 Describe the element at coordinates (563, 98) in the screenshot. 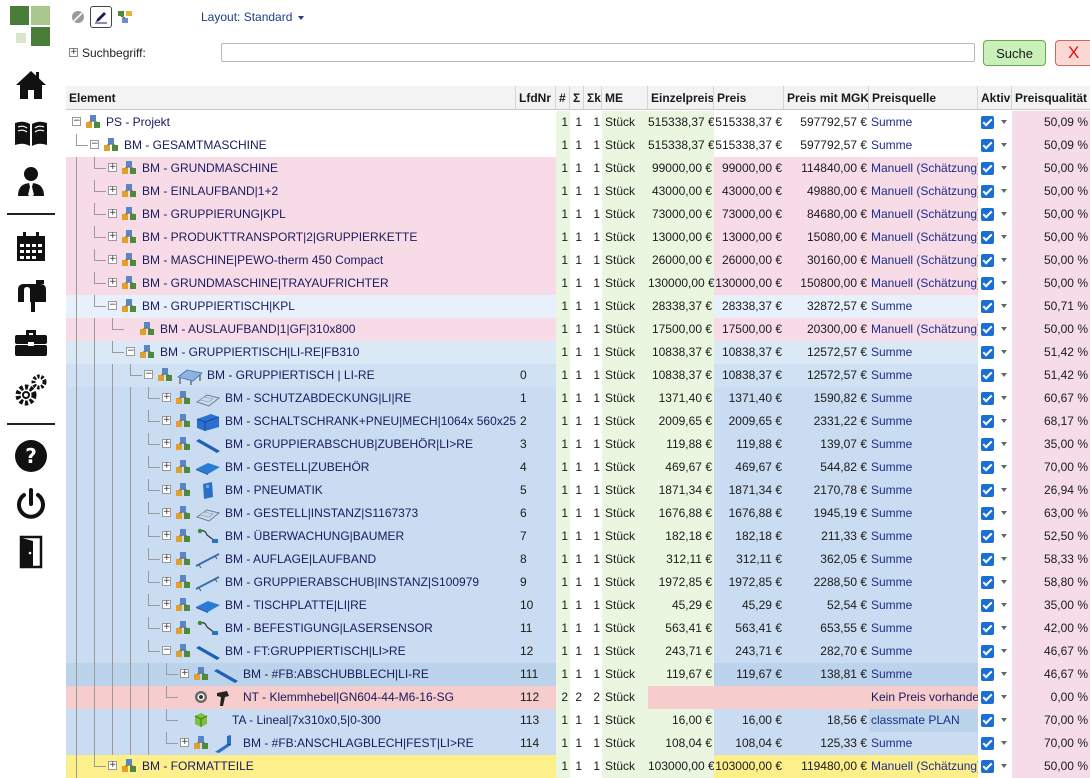

I see `column-header-count: #` at that location.